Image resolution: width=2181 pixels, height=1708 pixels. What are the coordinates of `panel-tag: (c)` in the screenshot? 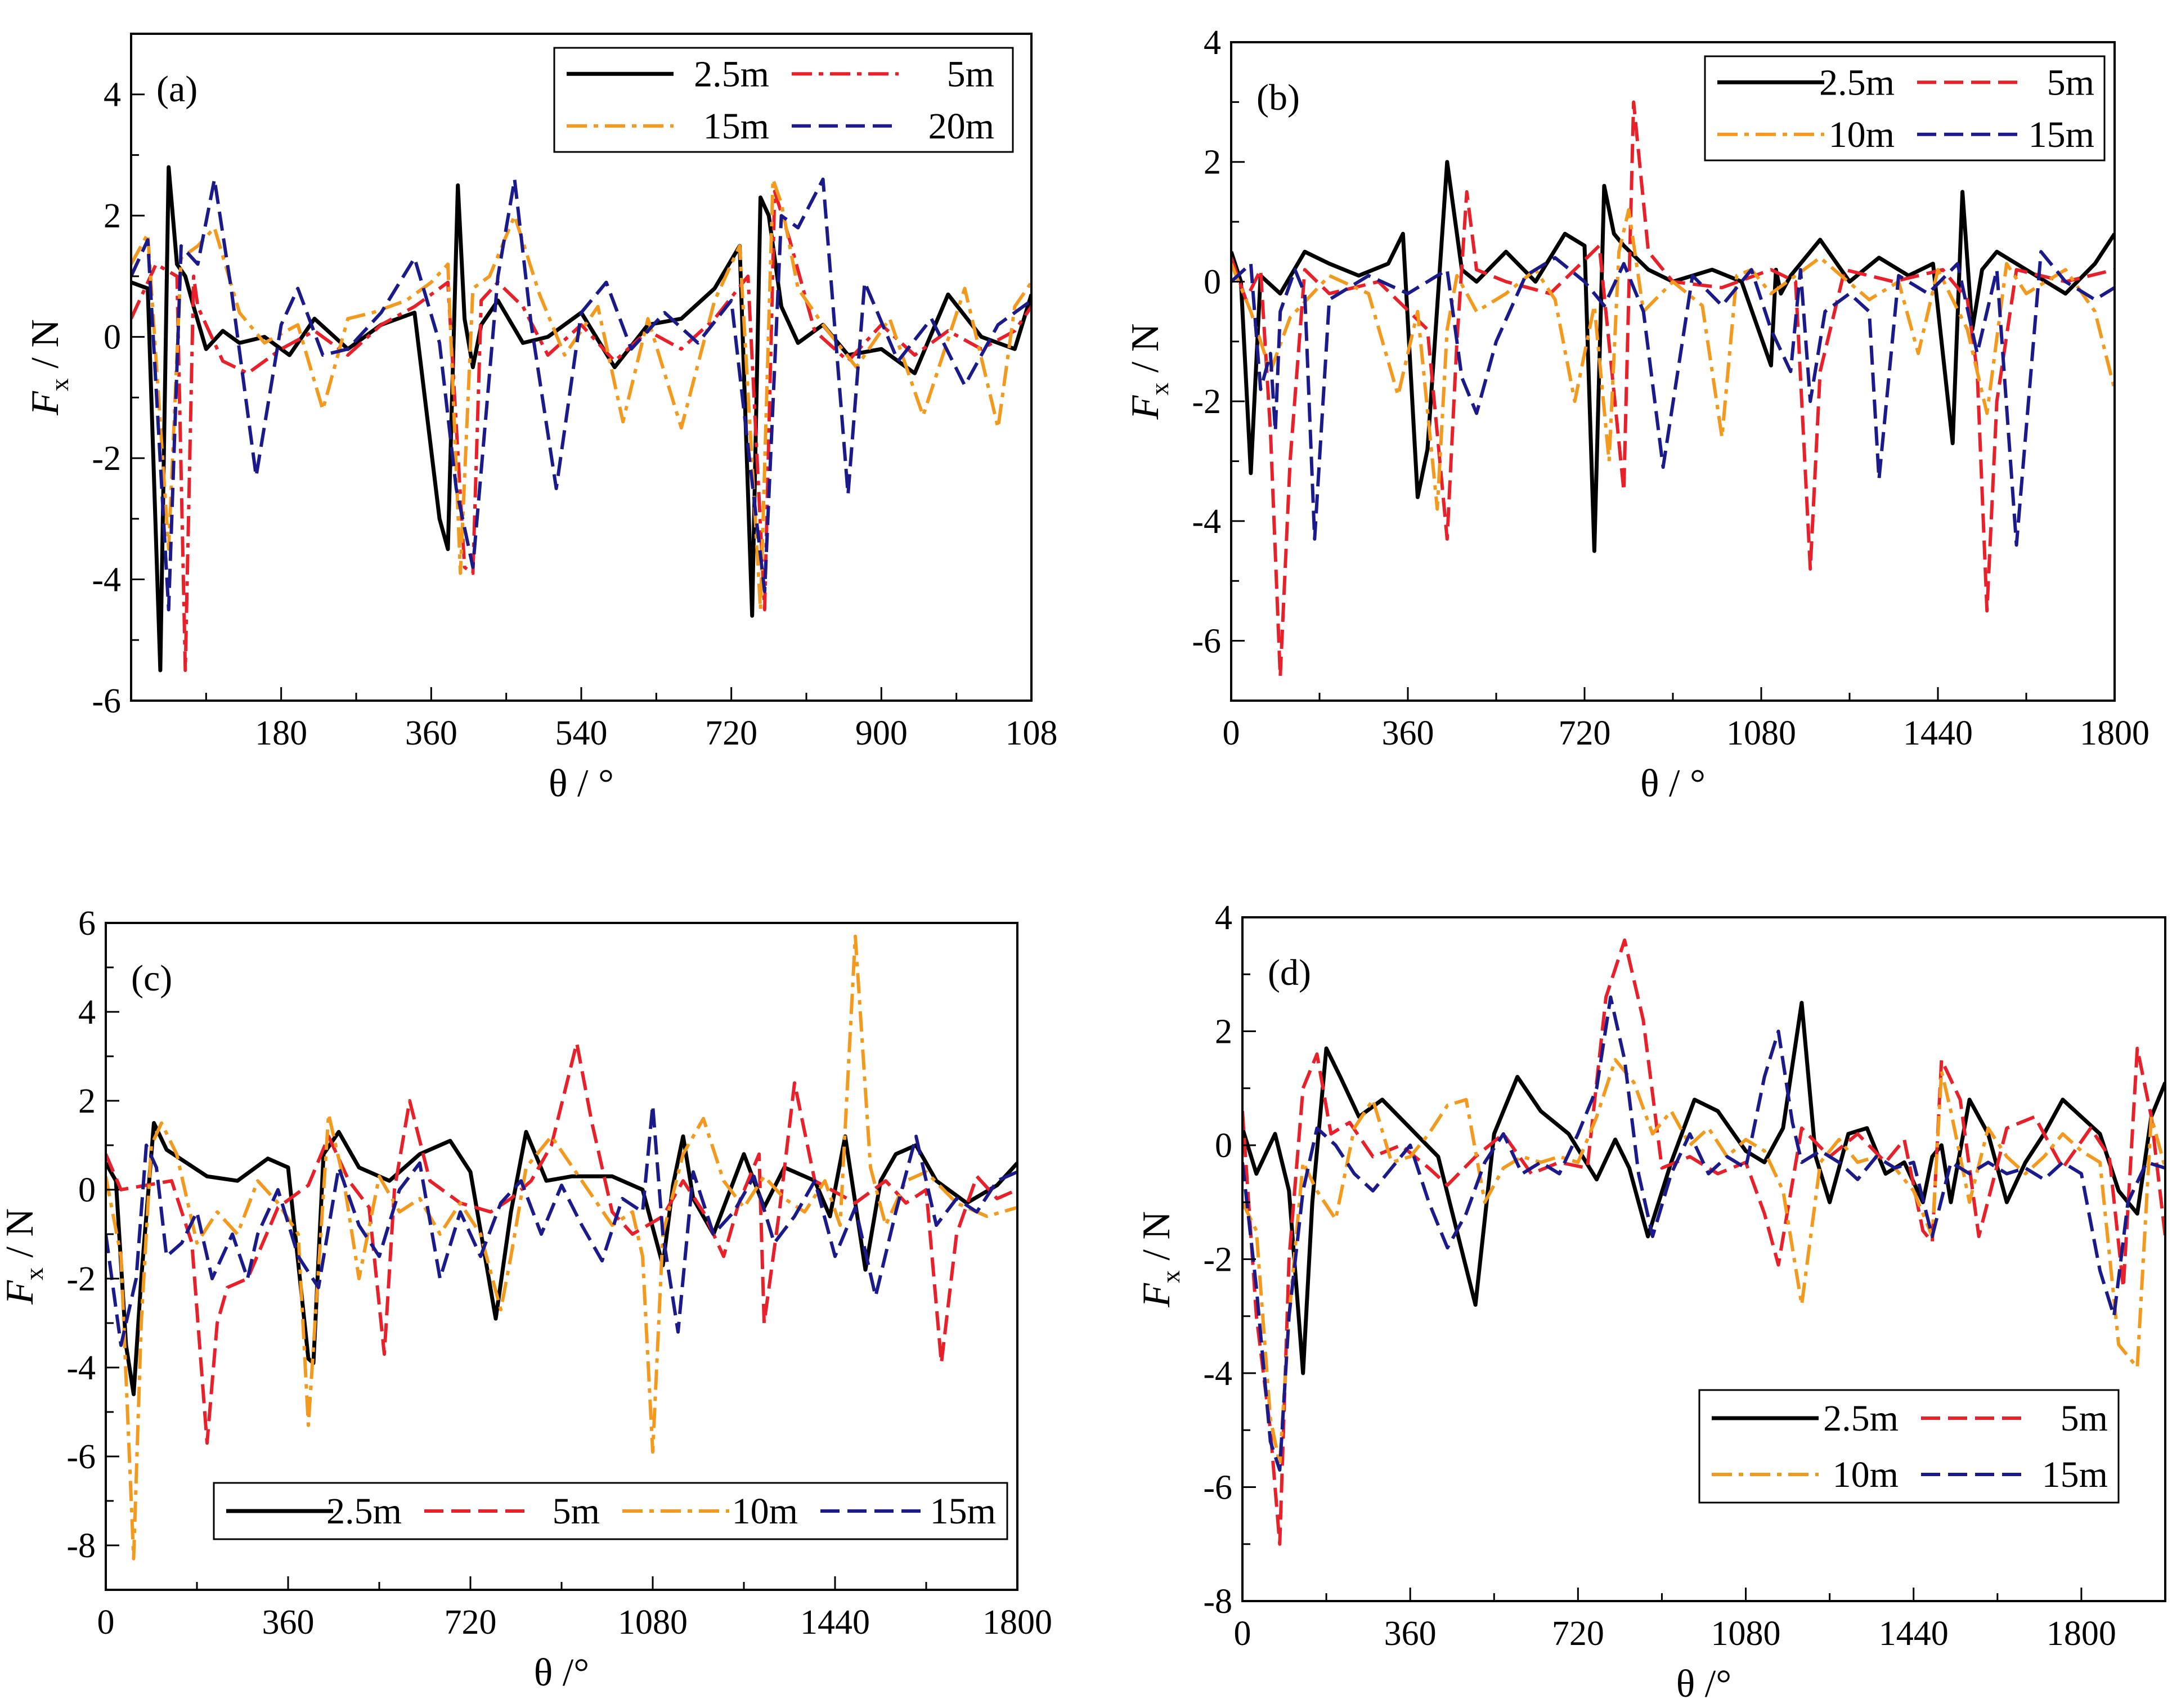 It's located at (151, 978).